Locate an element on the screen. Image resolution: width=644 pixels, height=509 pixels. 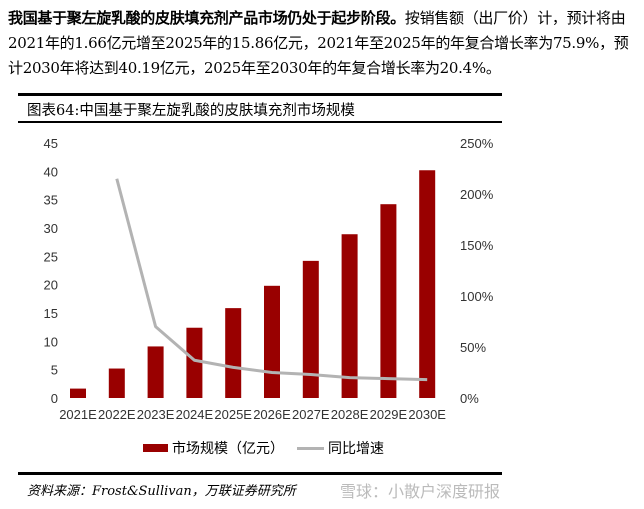
y-right-tick: 50% is located at coordinates (473, 347).